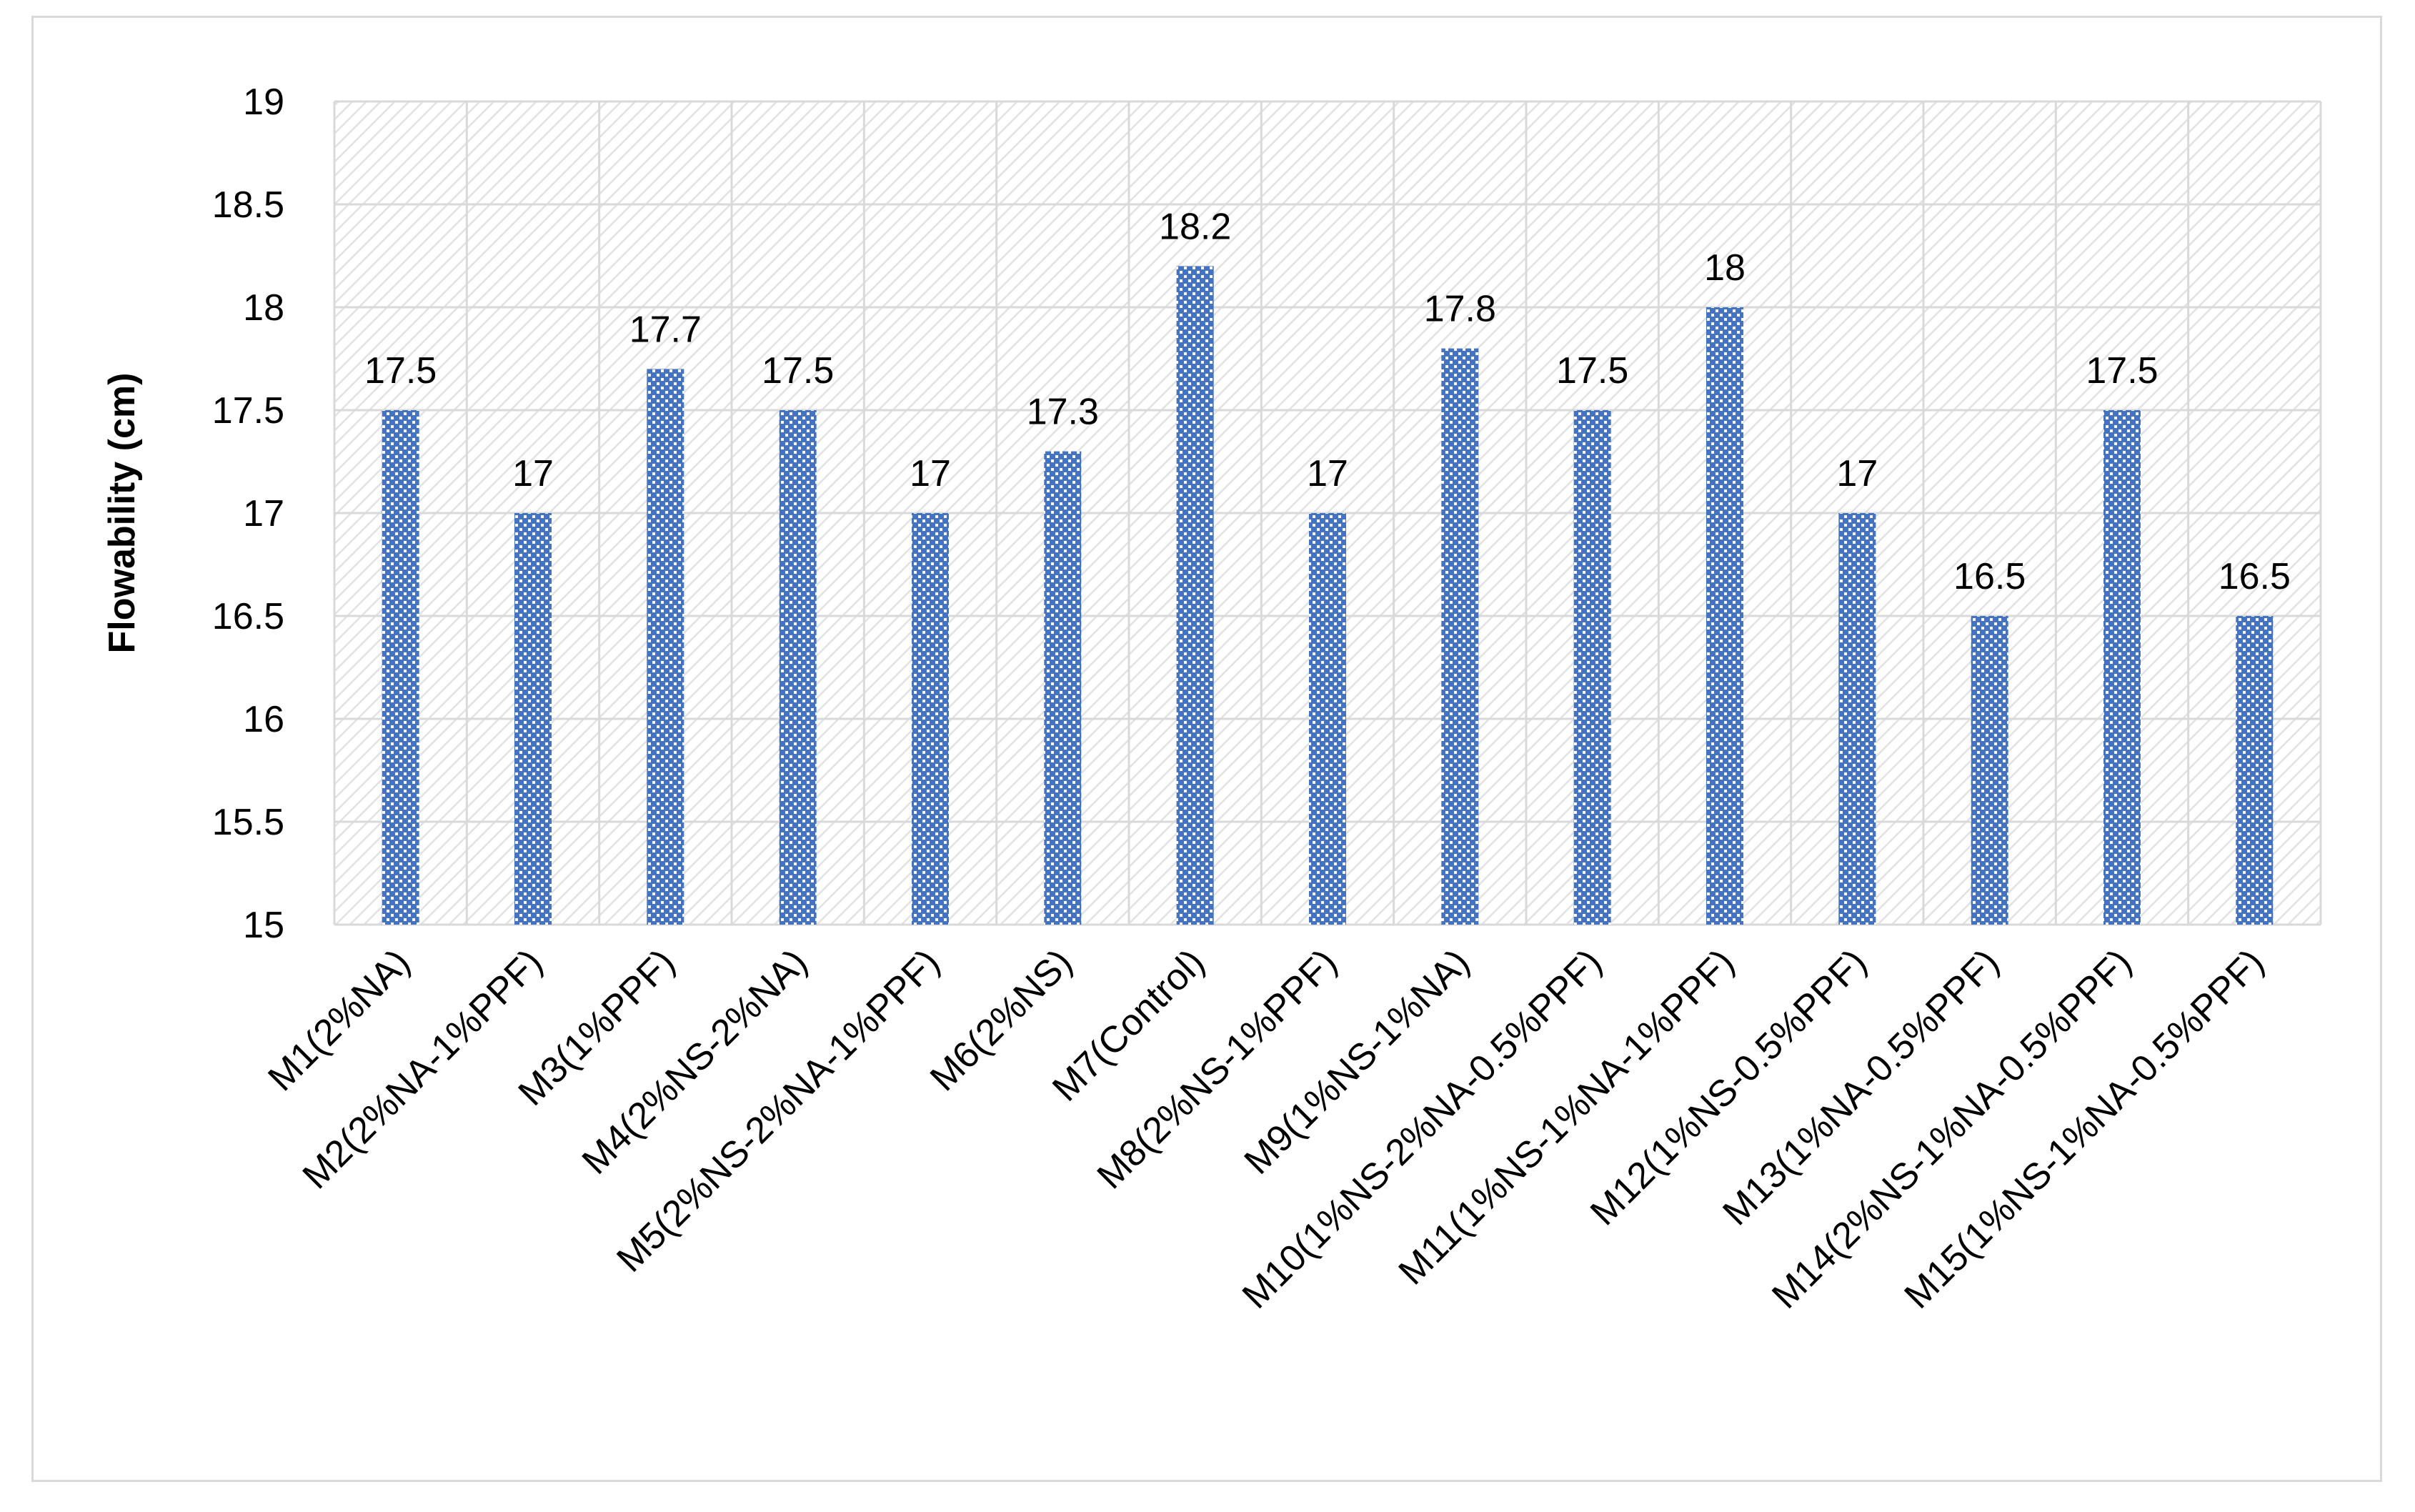 The image size is (2415, 1512). I want to click on y-tick-label: 17, so click(263, 514).